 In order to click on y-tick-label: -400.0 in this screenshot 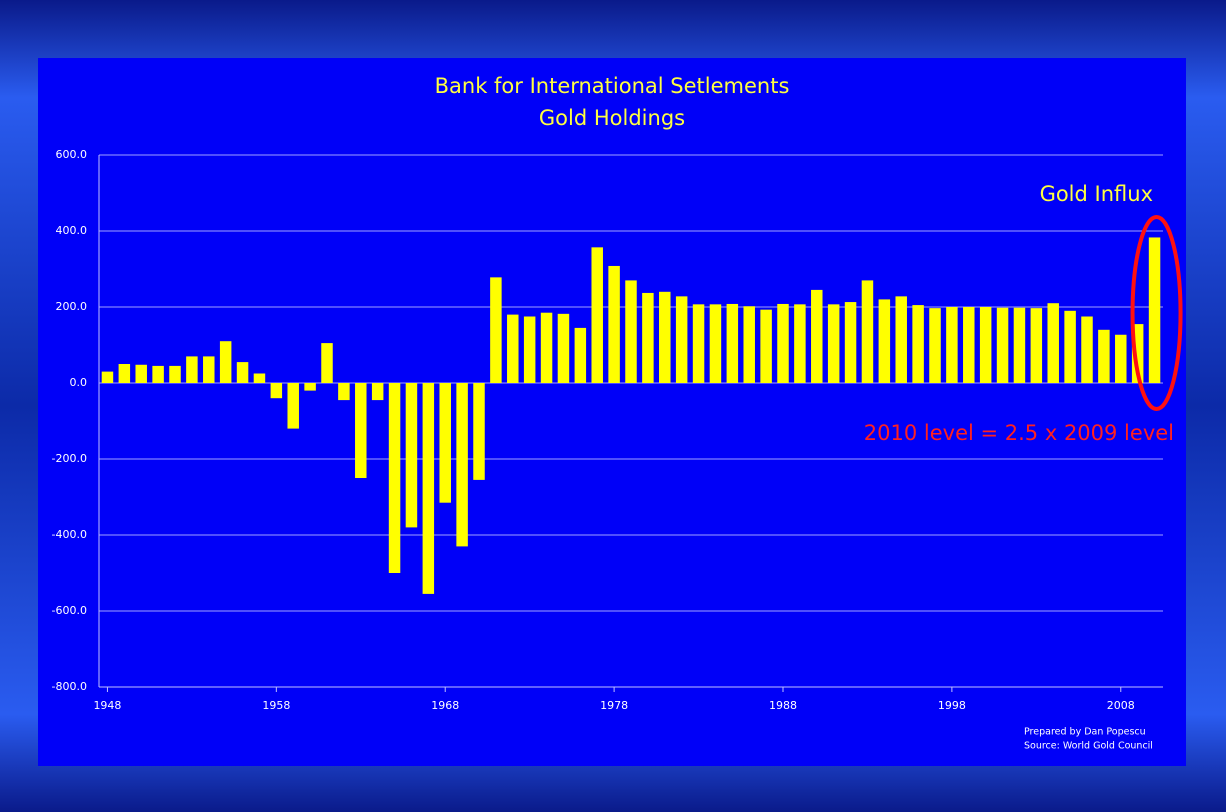, I will do `click(69, 534)`.